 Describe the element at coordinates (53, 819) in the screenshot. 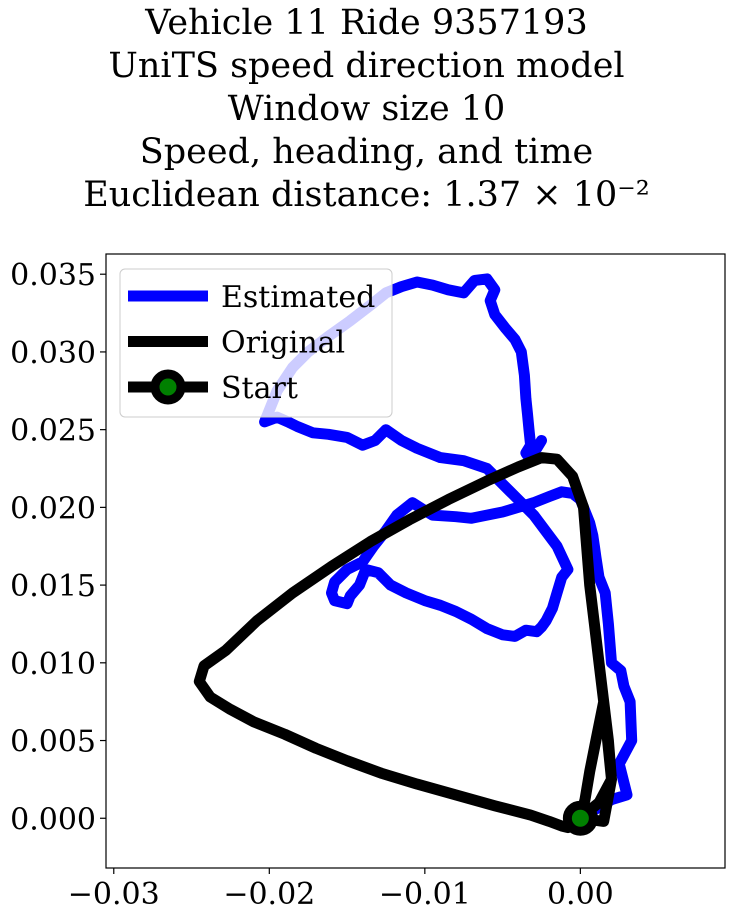

I see `y-tick-label: 0.000` at that location.